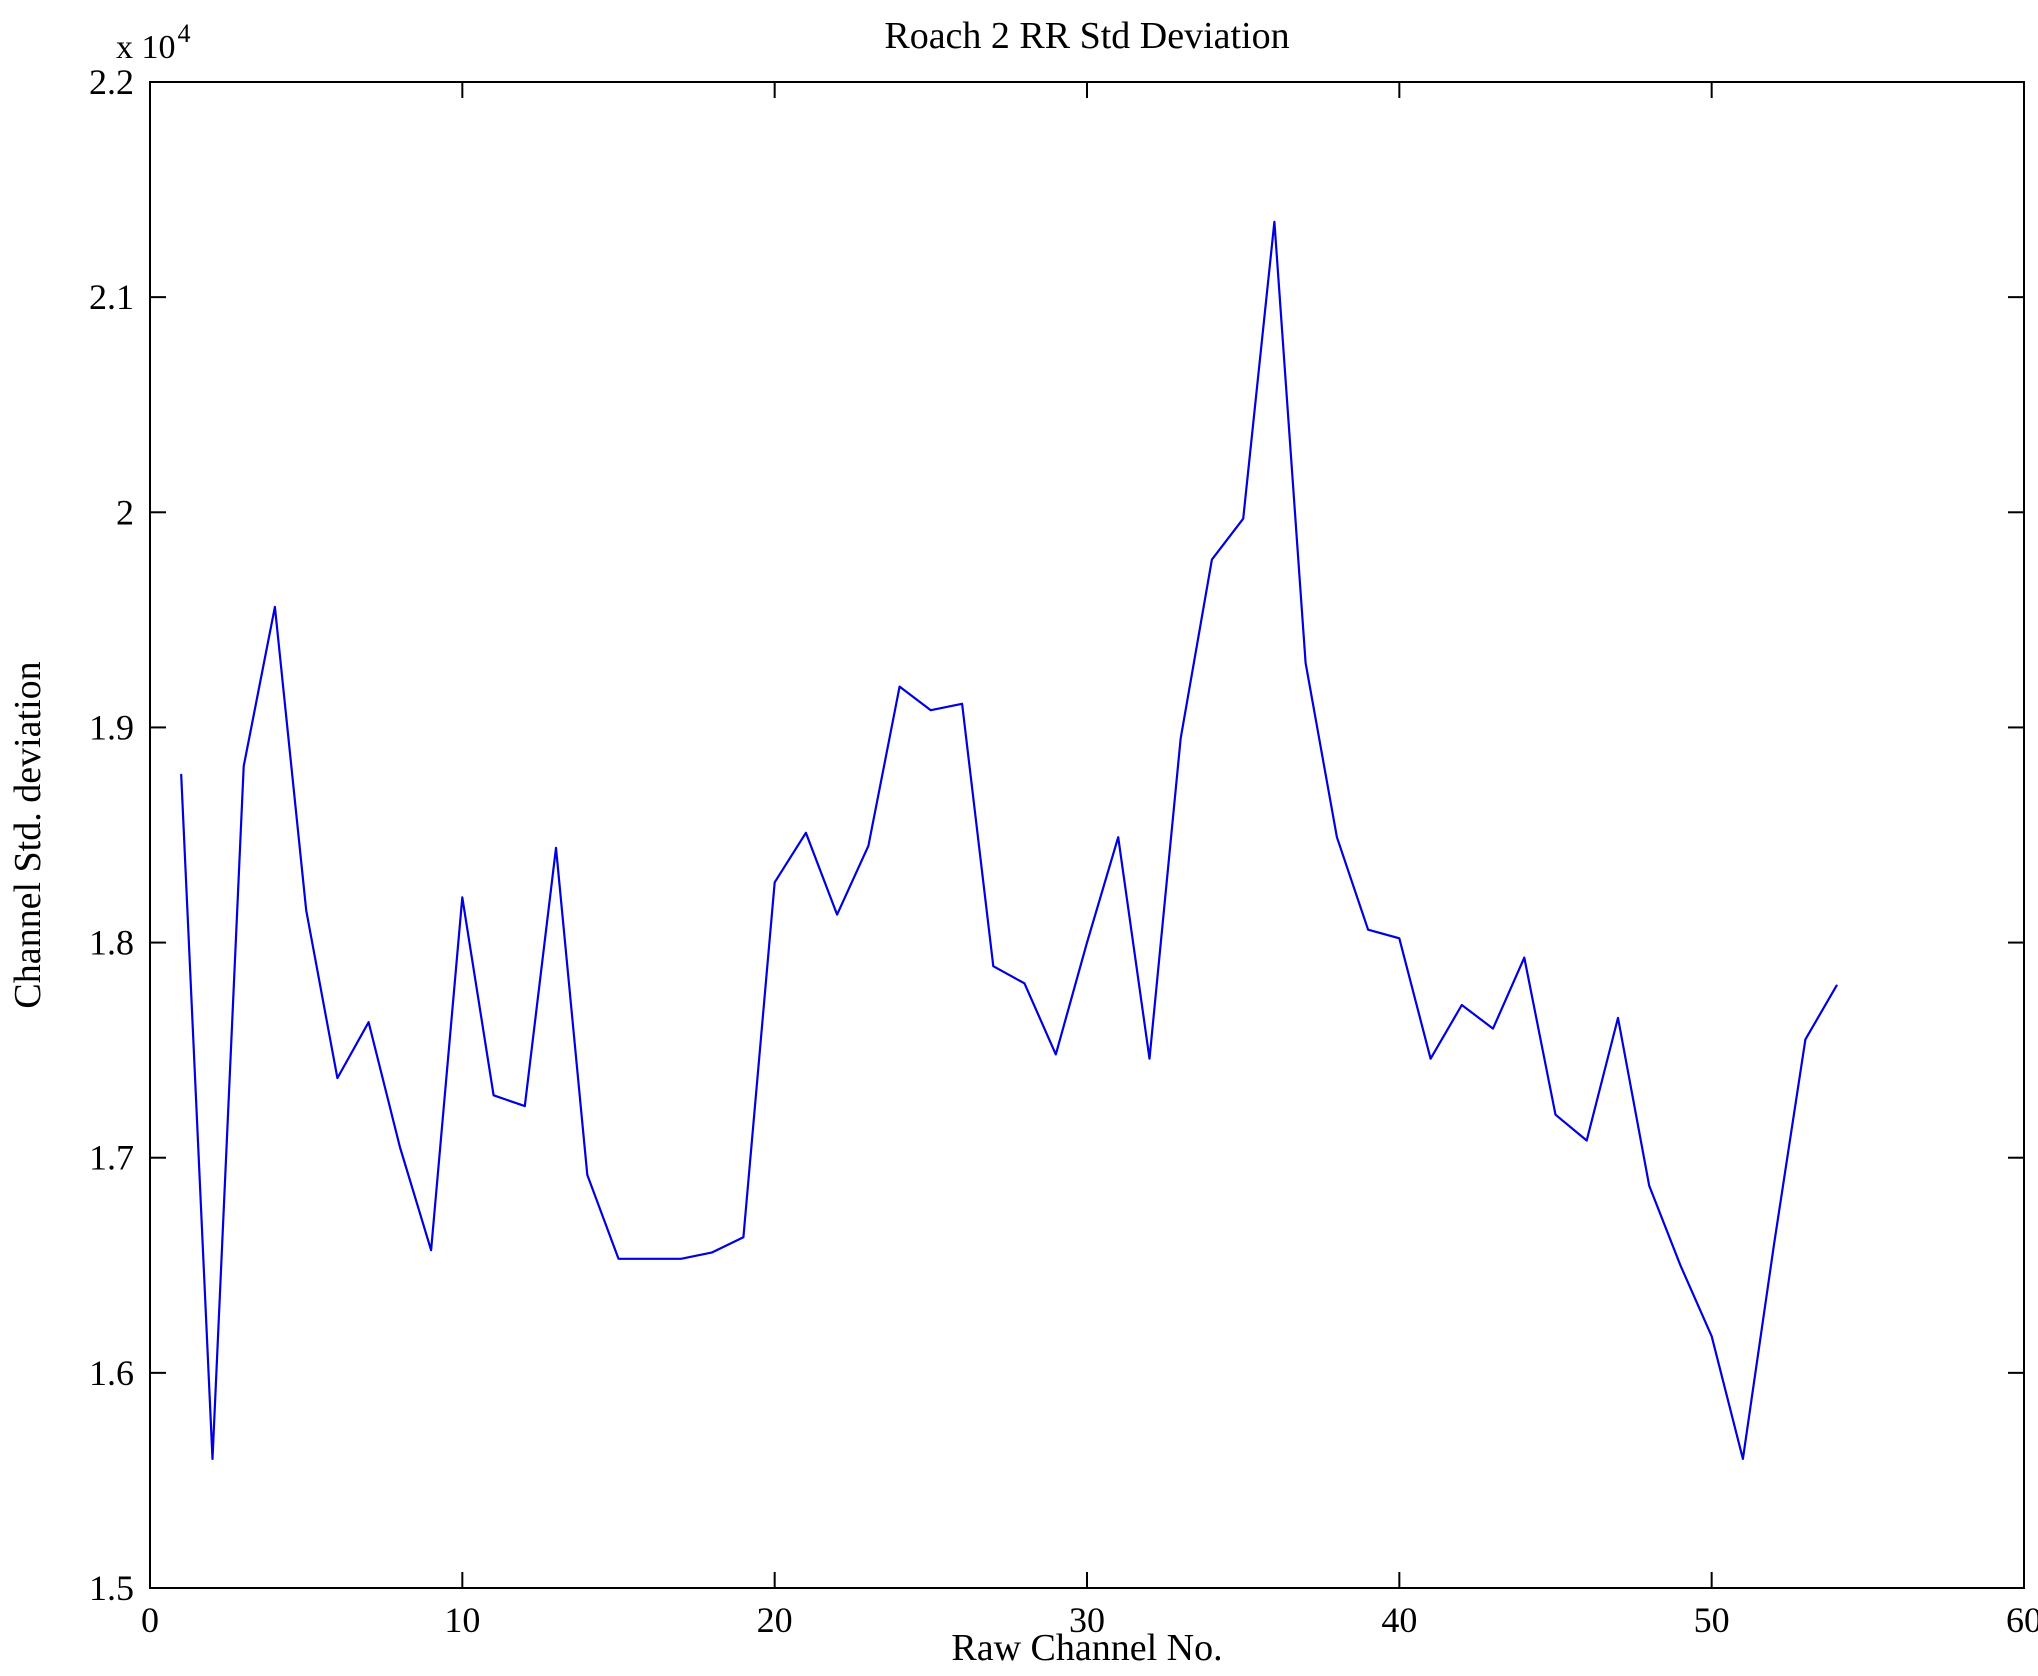  I want to click on x-tick-label: 10, so click(462, 1620).